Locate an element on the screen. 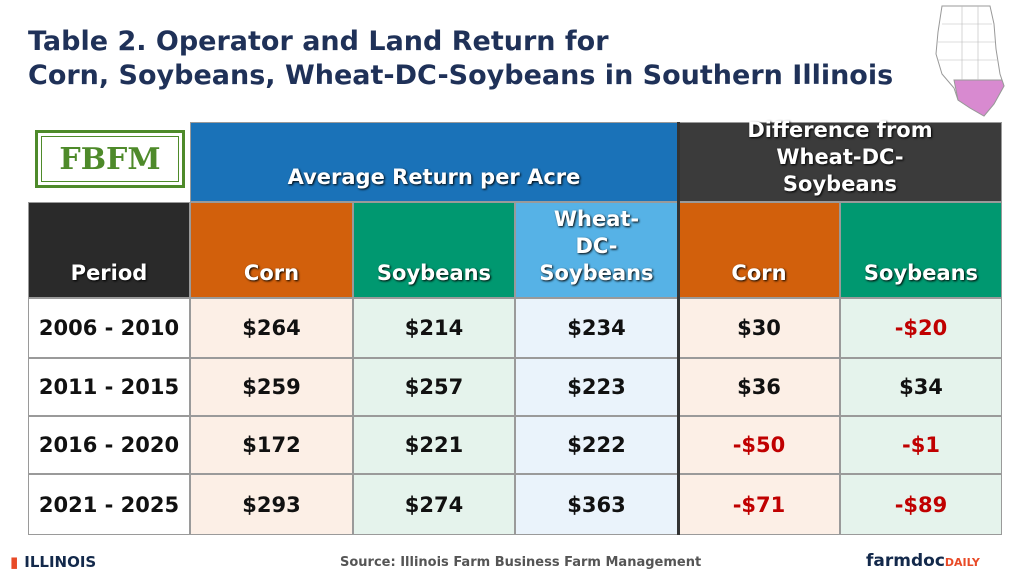 The height and width of the screenshot is (576, 1024). value-cell: $363 is located at coordinates (596, 504).